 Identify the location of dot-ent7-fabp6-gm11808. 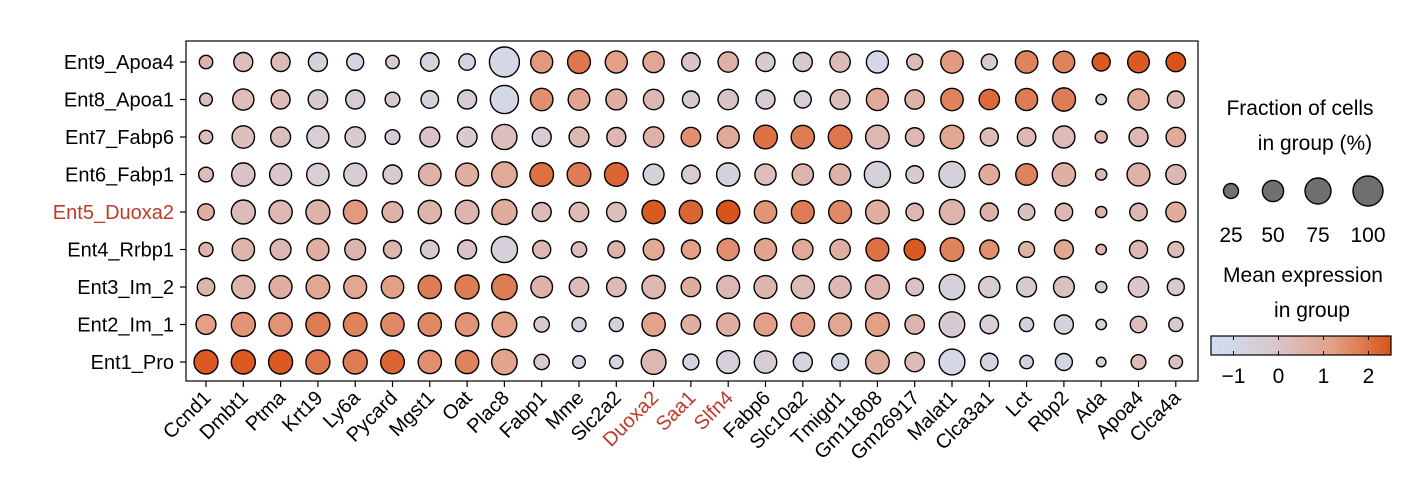
(877, 137).